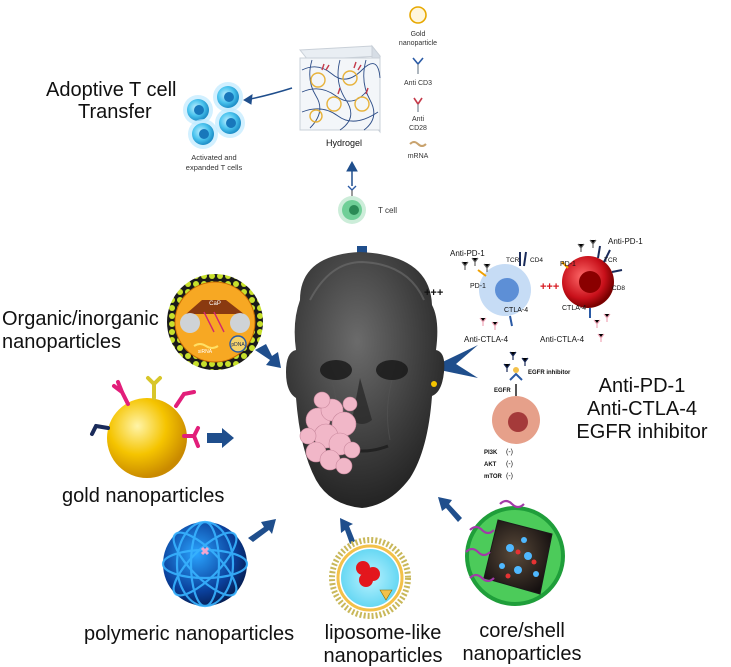  Describe the element at coordinates (214, 115) in the screenshot. I see `activated-t-cells` at that location.